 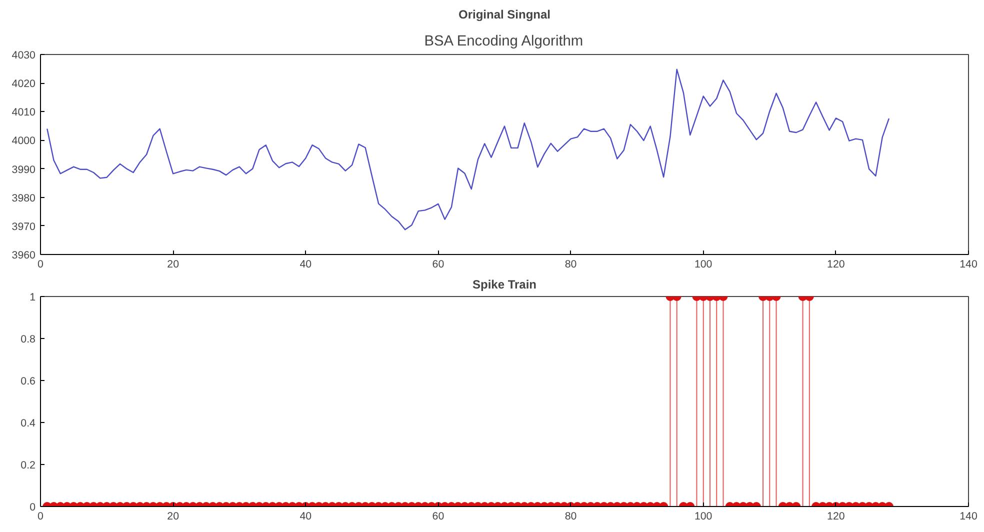 What do you see at coordinates (28, 466) in the screenshot?
I see `y-tick-label: 0.2` at bounding box center [28, 466].